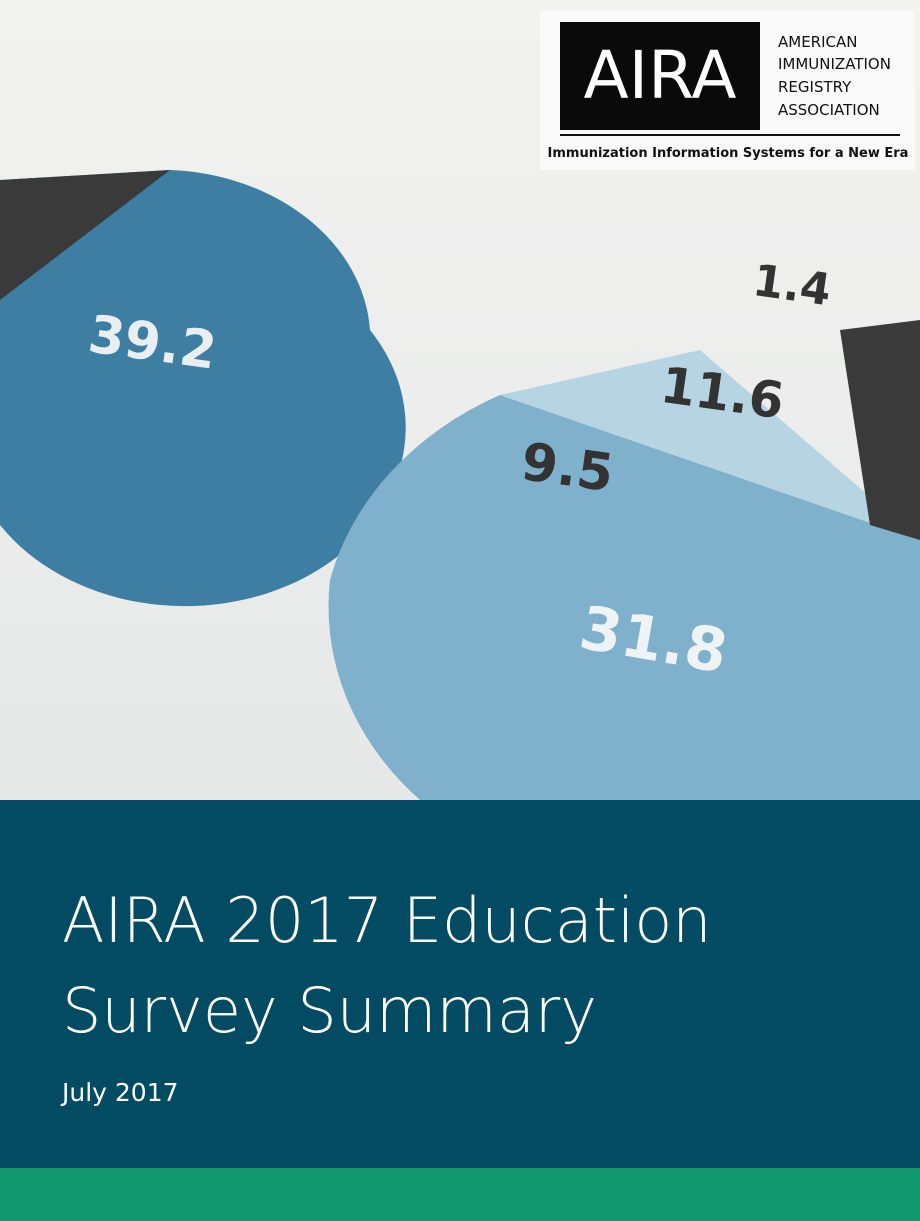 This screenshot has height=1221, width=920. Describe the element at coordinates (710, 445) in the screenshot. I see `pie-right-light` at that location.